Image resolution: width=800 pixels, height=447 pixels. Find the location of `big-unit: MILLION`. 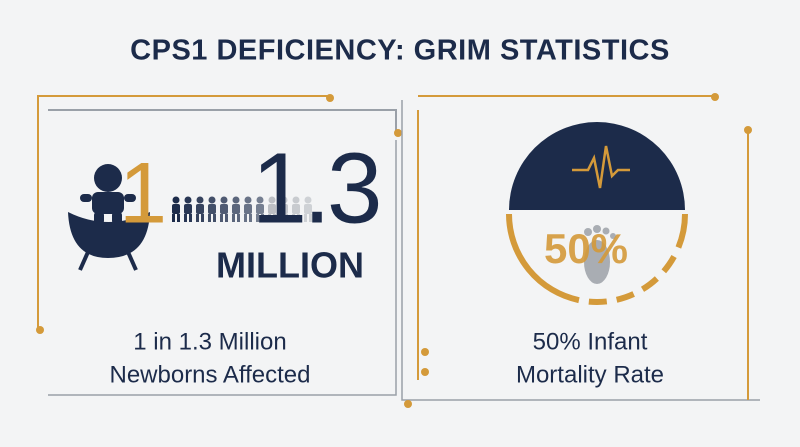

big-unit: MILLION is located at coordinates (290, 265).